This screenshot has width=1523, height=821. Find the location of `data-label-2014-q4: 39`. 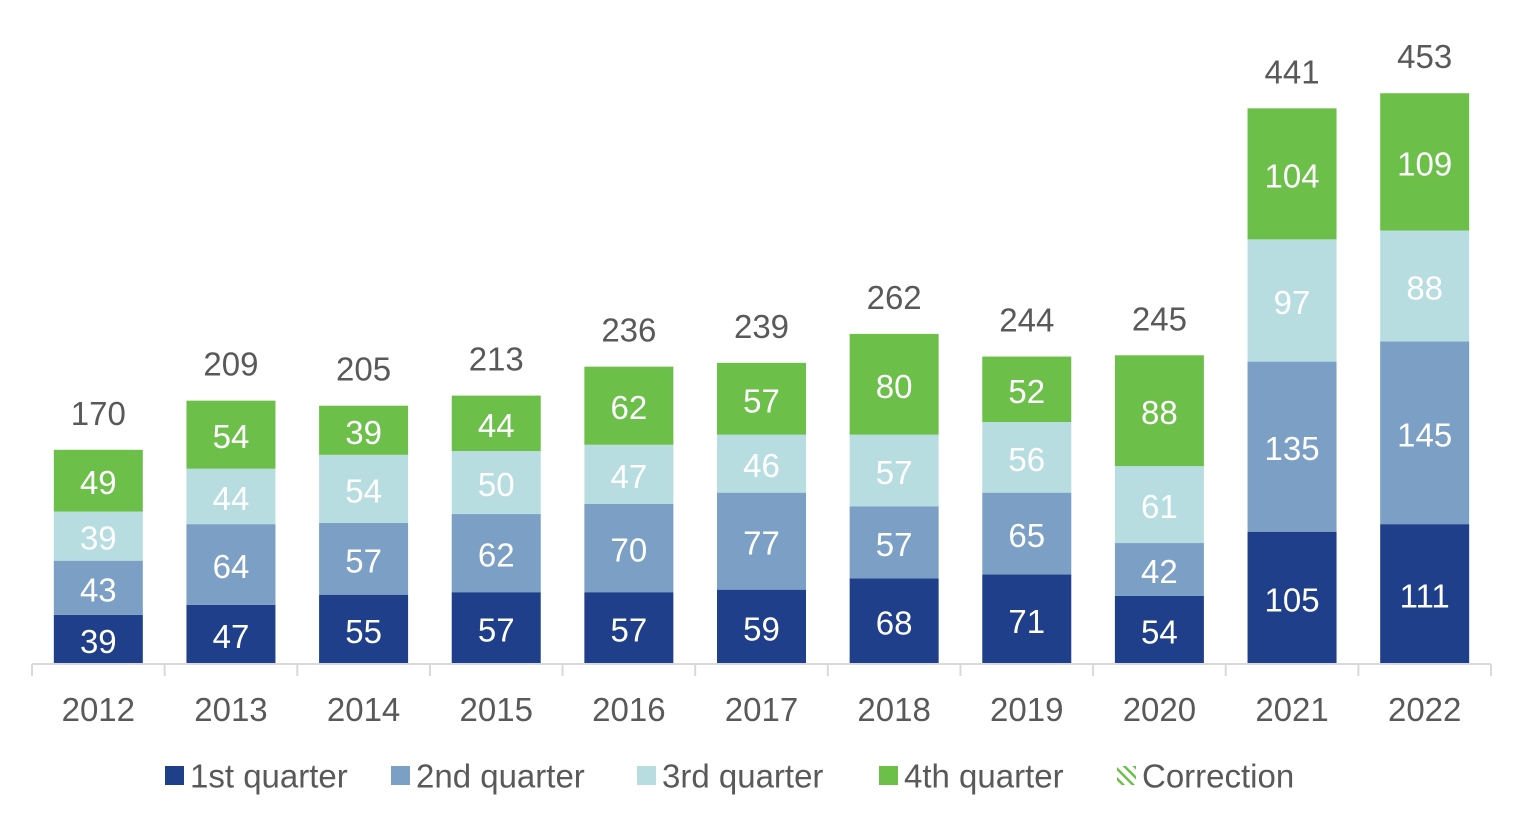

data-label-2014-q4: 39 is located at coordinates (363, 432).